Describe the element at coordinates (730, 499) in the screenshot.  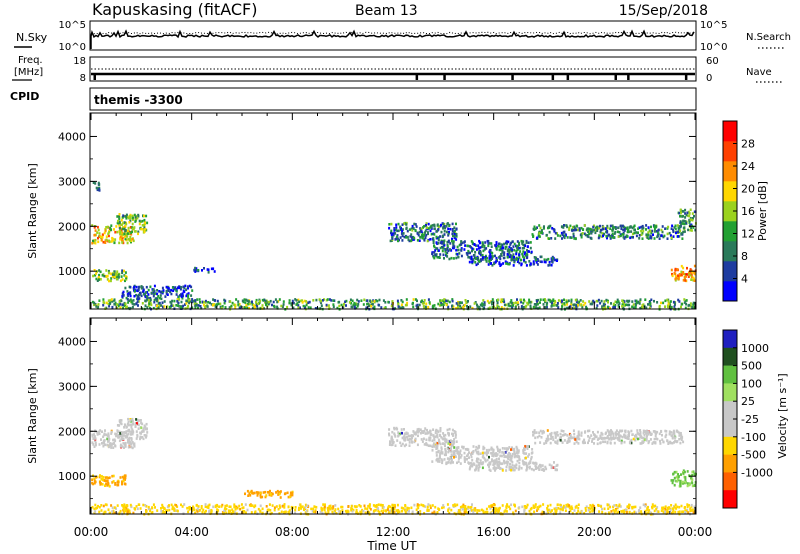
I see `colorbar-swatch` at that location.